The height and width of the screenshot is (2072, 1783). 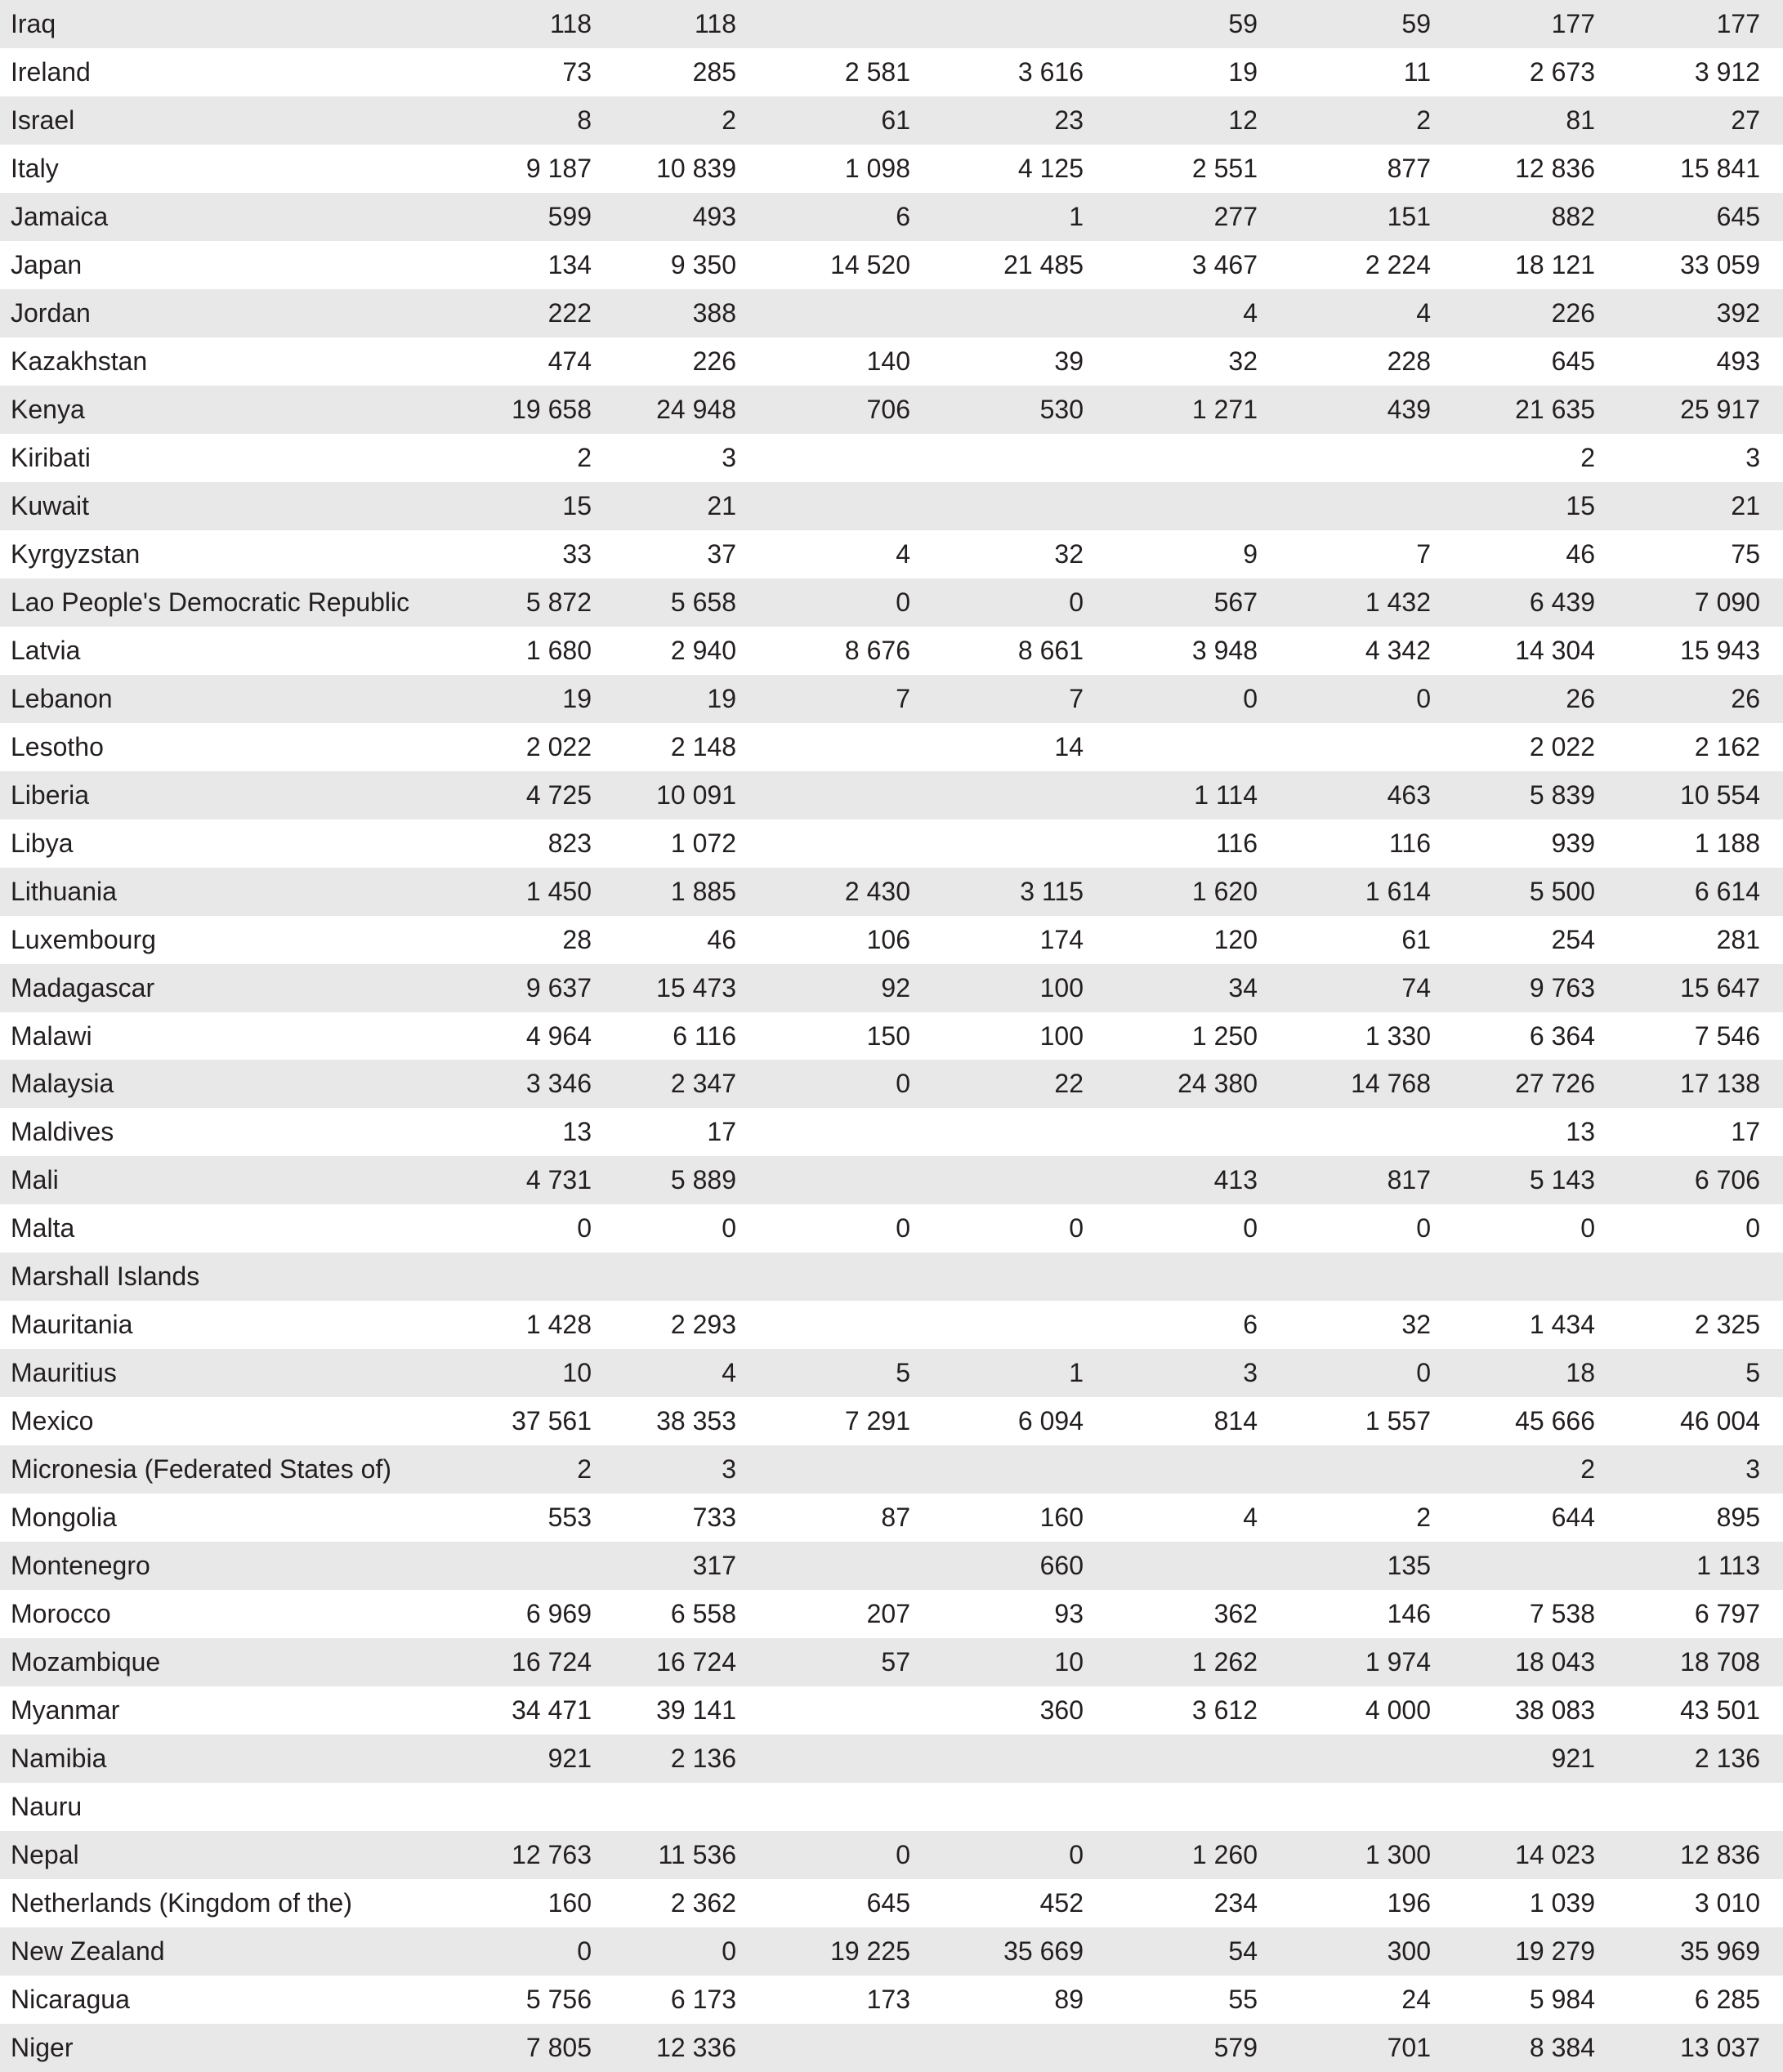 What do you see at coordinates (892, 1469) in the screenshot?
I see `table-row: Micronesia (Federated States of) 2 3 2 3` at bounding box center [892, 1469].